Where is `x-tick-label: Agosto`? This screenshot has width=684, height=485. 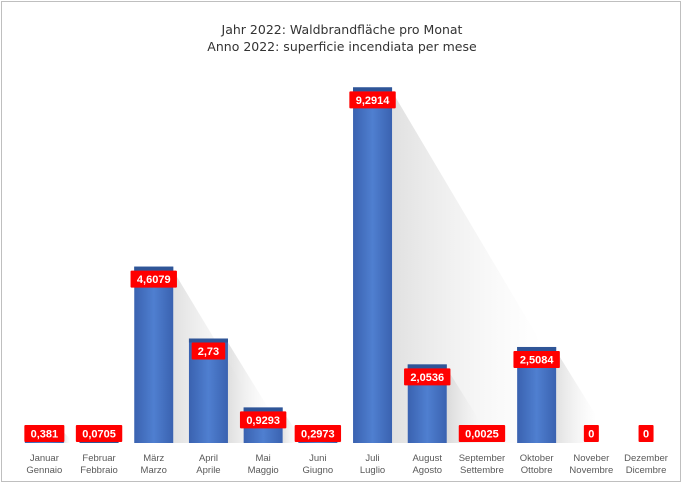 x-tick-label: Agosto is located at coordinates (427, 470).